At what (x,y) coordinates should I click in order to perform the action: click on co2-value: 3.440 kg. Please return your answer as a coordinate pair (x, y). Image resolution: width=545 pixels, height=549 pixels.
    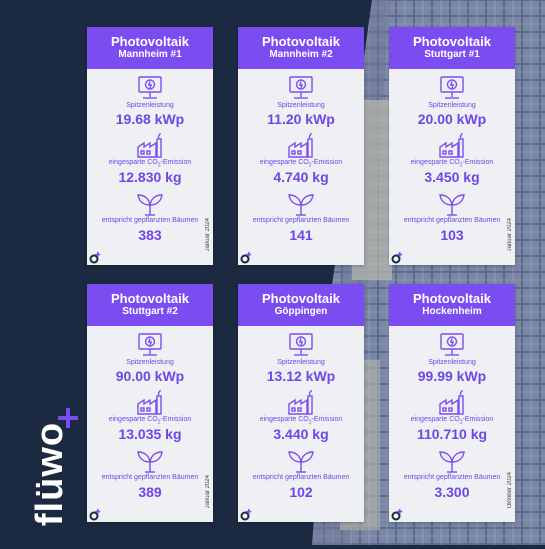
    Looking at the image, I should click on (301, 434).